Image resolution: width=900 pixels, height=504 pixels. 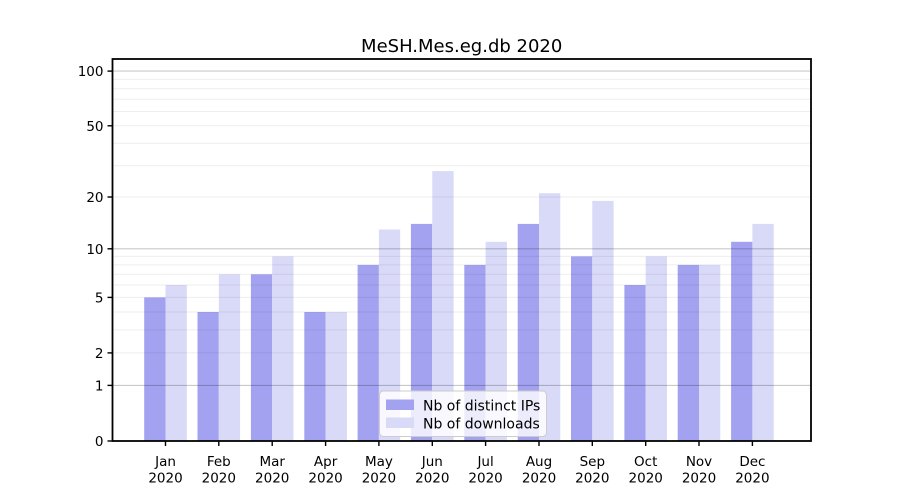 What do you see at coordinates (752, 462) in the screenshot?
I see `x-tick-label-dec-2020-line1: Dec` at bounding box center [752, 462].